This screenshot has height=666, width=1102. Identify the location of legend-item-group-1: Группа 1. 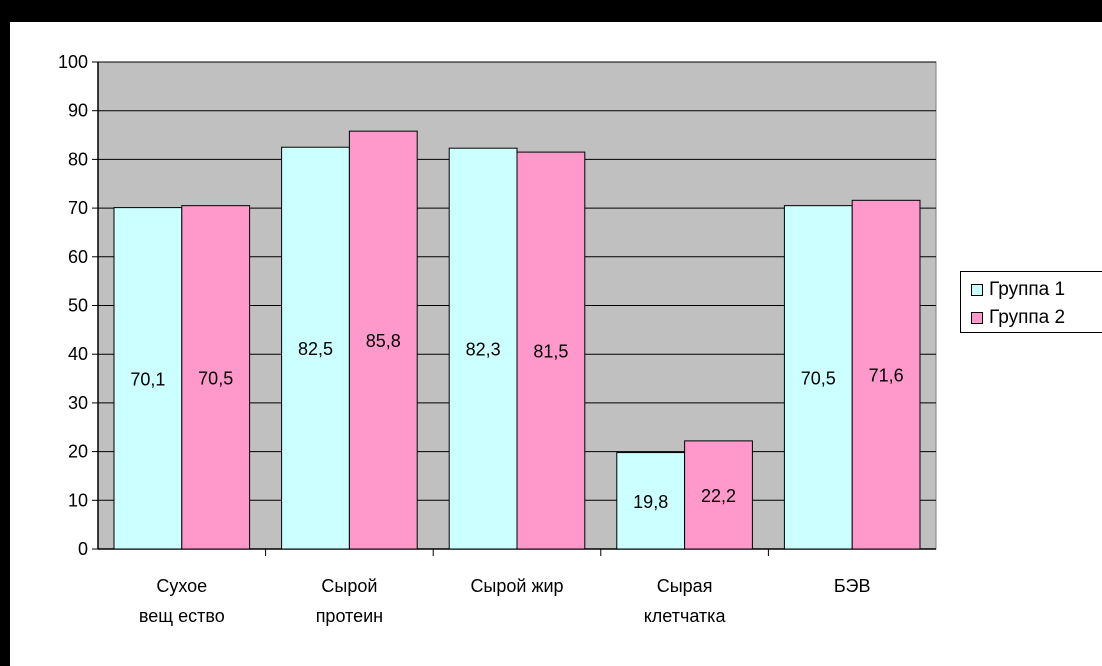
(1018, 290).